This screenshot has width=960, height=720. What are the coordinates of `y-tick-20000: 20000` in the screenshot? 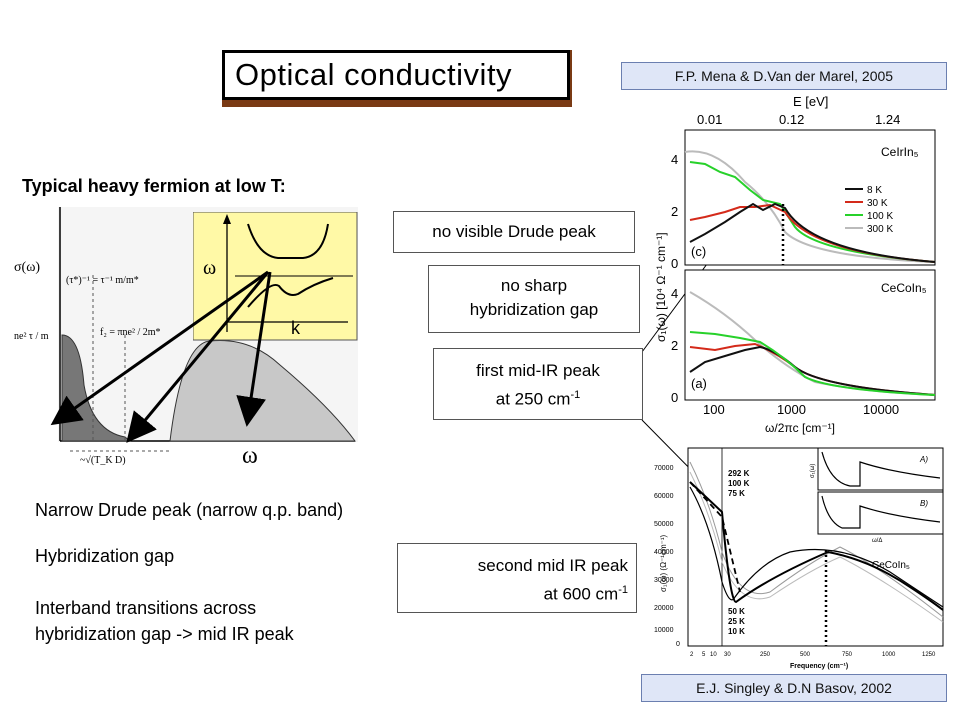 It's located at (664, 608).